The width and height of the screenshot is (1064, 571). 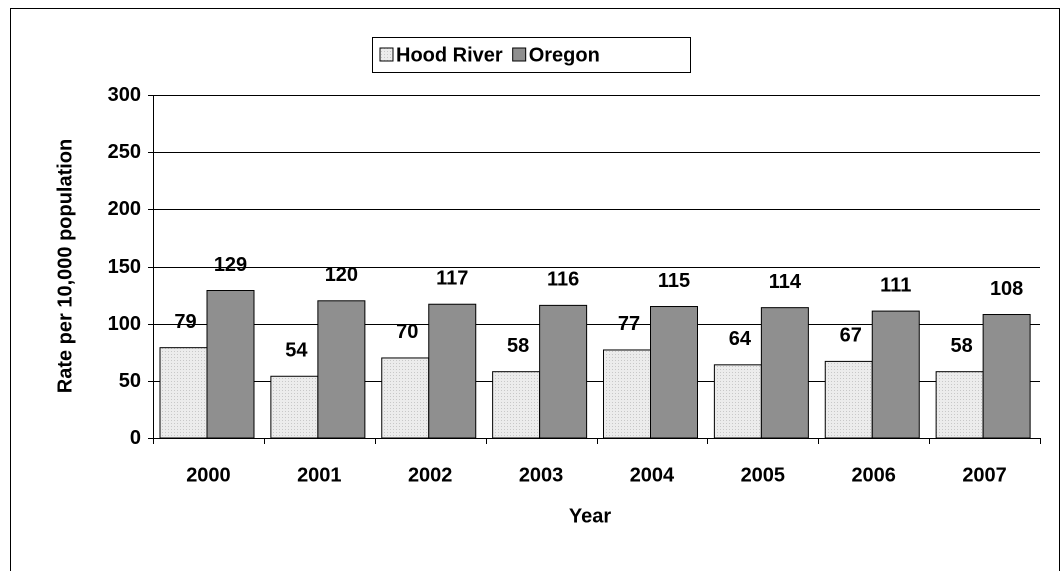 What do you see at coordinates (984, 475) in the screenshot?
I see `x-tick-label: 2007` at bounding box center [984, 475].